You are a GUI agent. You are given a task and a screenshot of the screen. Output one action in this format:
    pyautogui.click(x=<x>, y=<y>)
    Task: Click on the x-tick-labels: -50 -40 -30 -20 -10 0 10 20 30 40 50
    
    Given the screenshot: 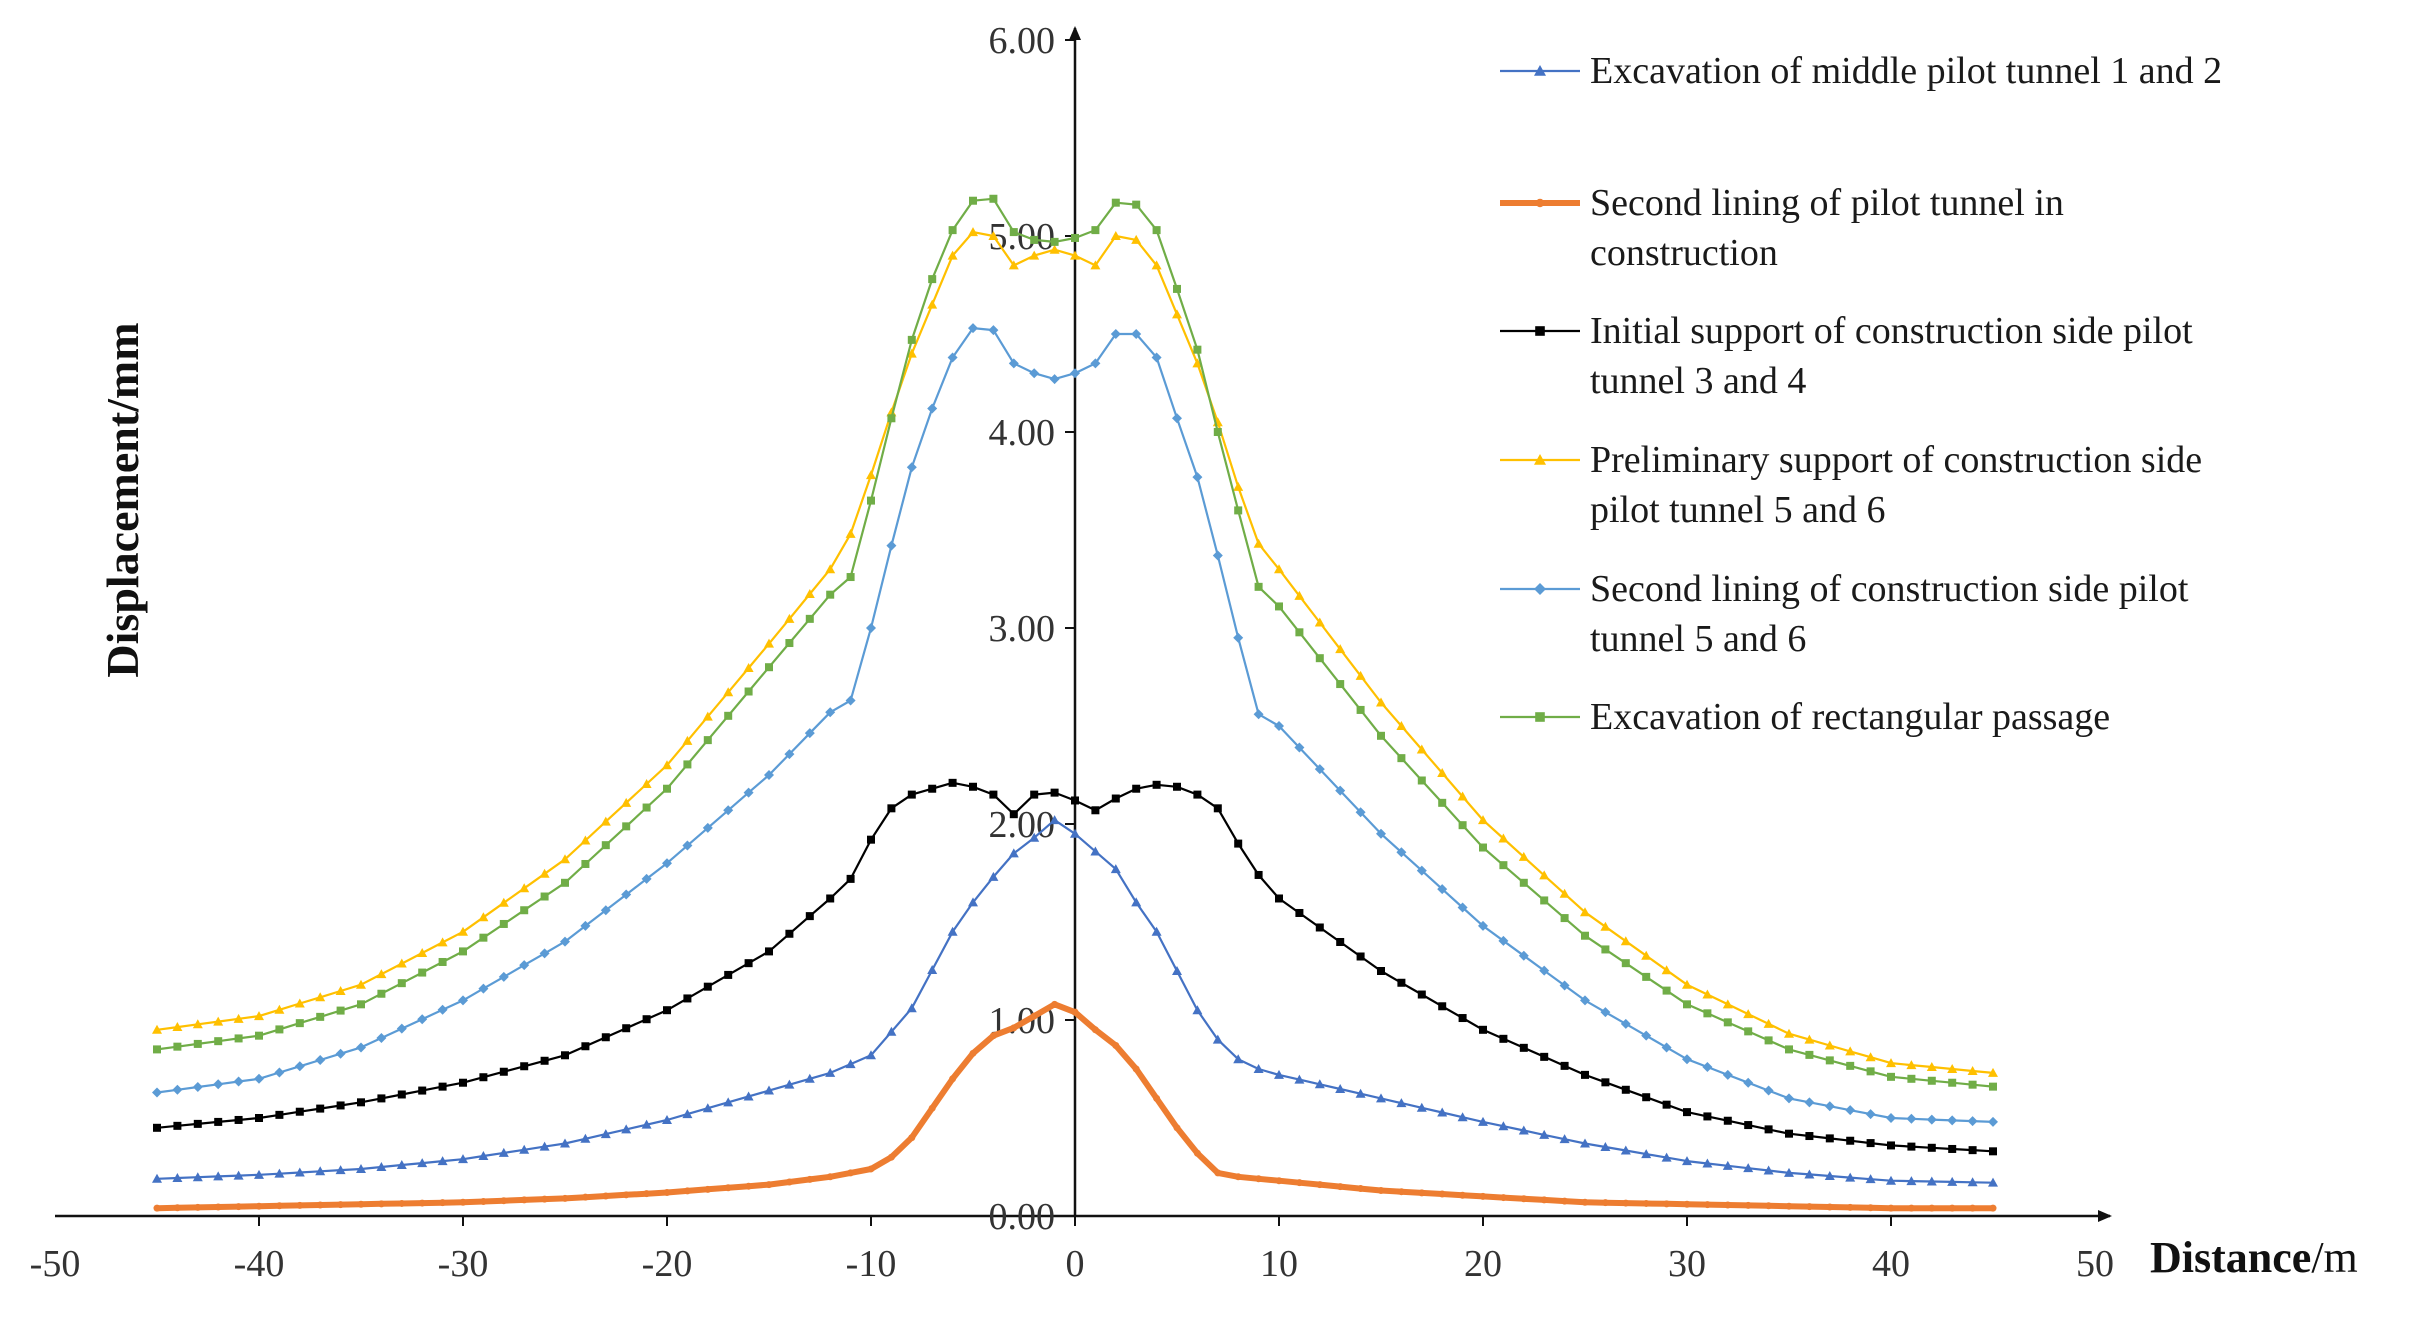 What is the action you would take?
    pyautogui.click(x=1072, y=1250)
    